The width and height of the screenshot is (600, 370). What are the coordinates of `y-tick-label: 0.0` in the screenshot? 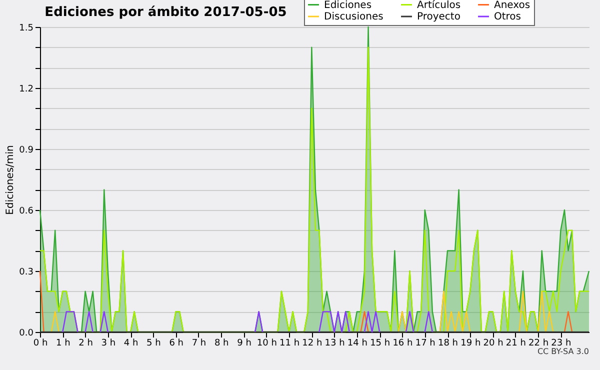 It's located at (26, 333).